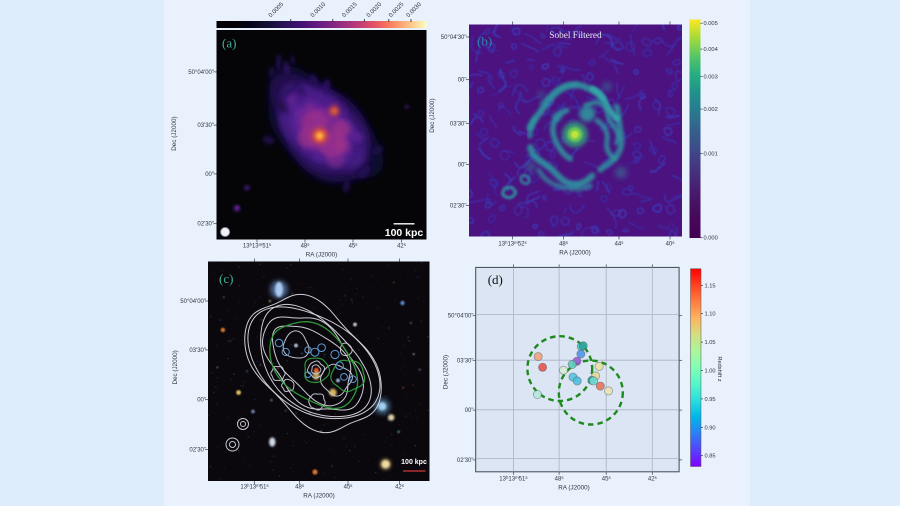  Describe the element at coordinates (619, 244) in the screenshot. I see `svg-text: 44s` at that location.